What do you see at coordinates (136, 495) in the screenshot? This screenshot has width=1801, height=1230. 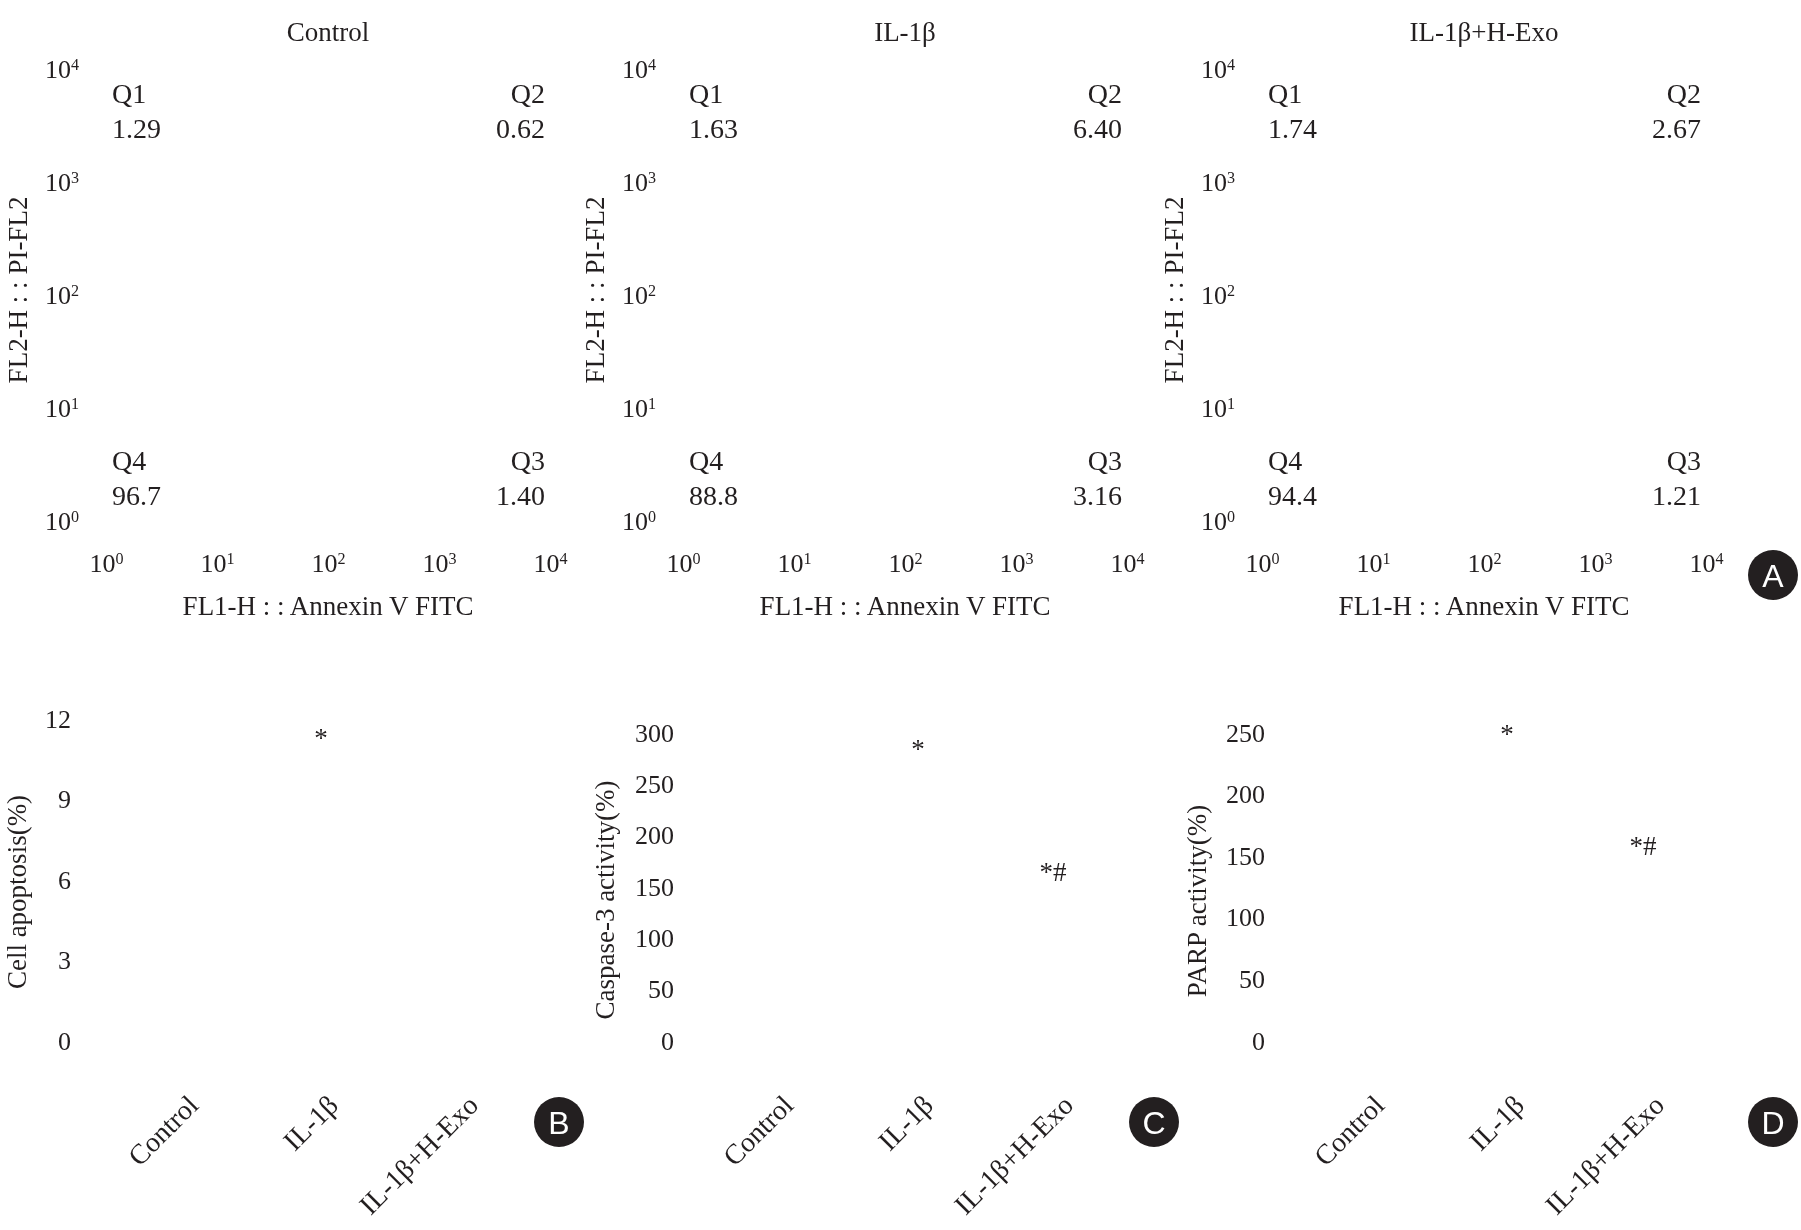 I see `annotation: 96.7` at bounding box center [136, 495].